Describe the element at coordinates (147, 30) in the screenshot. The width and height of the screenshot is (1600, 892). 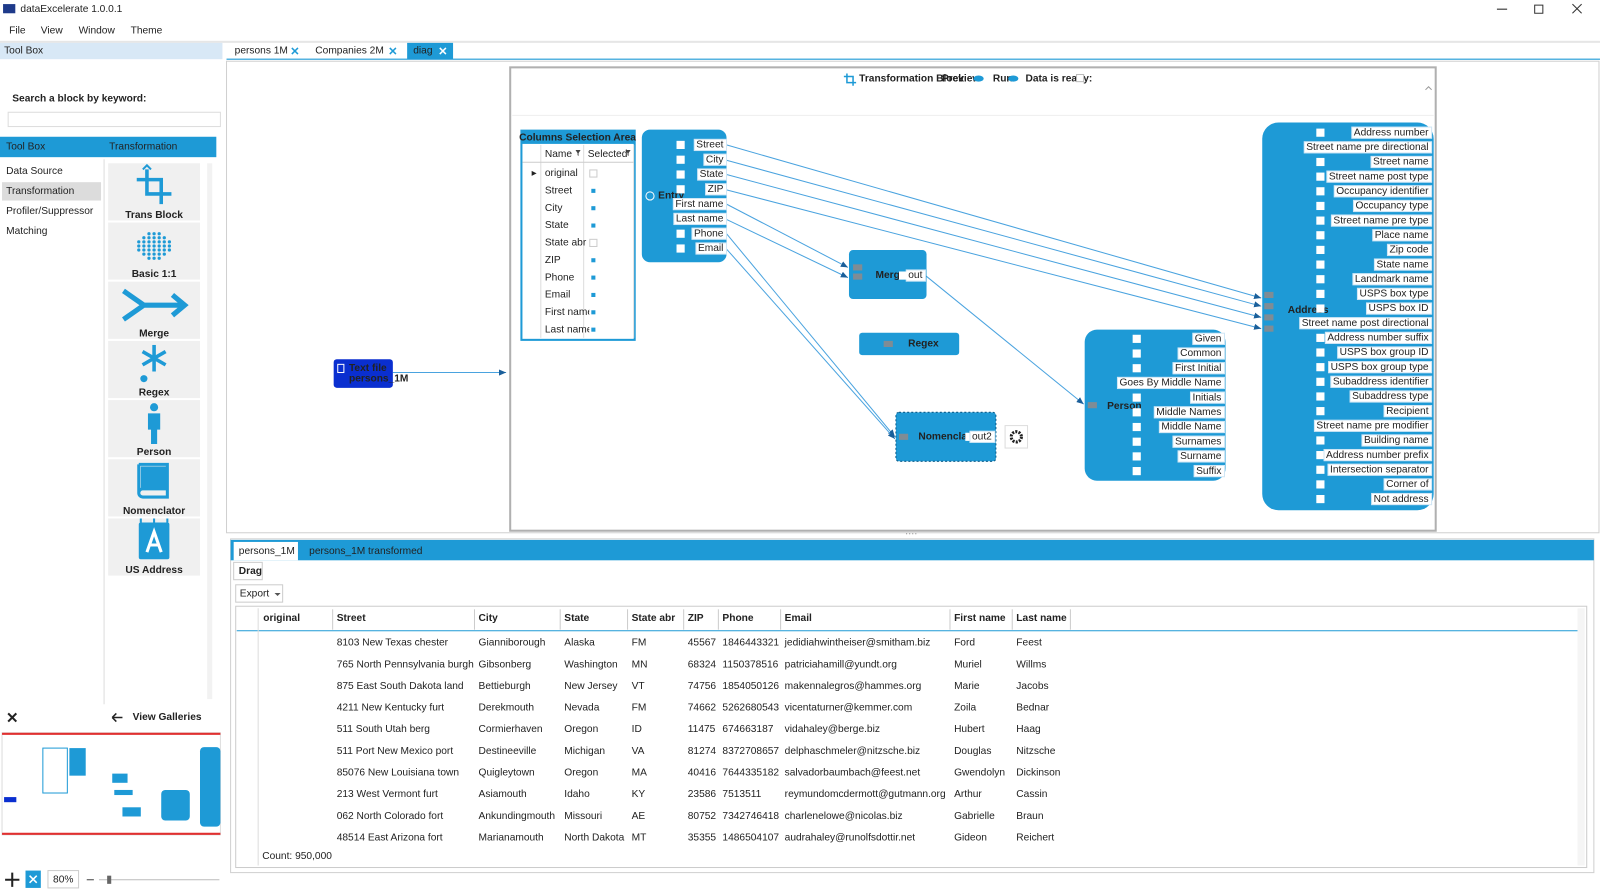
I see `menu-item: Theme` at that location.